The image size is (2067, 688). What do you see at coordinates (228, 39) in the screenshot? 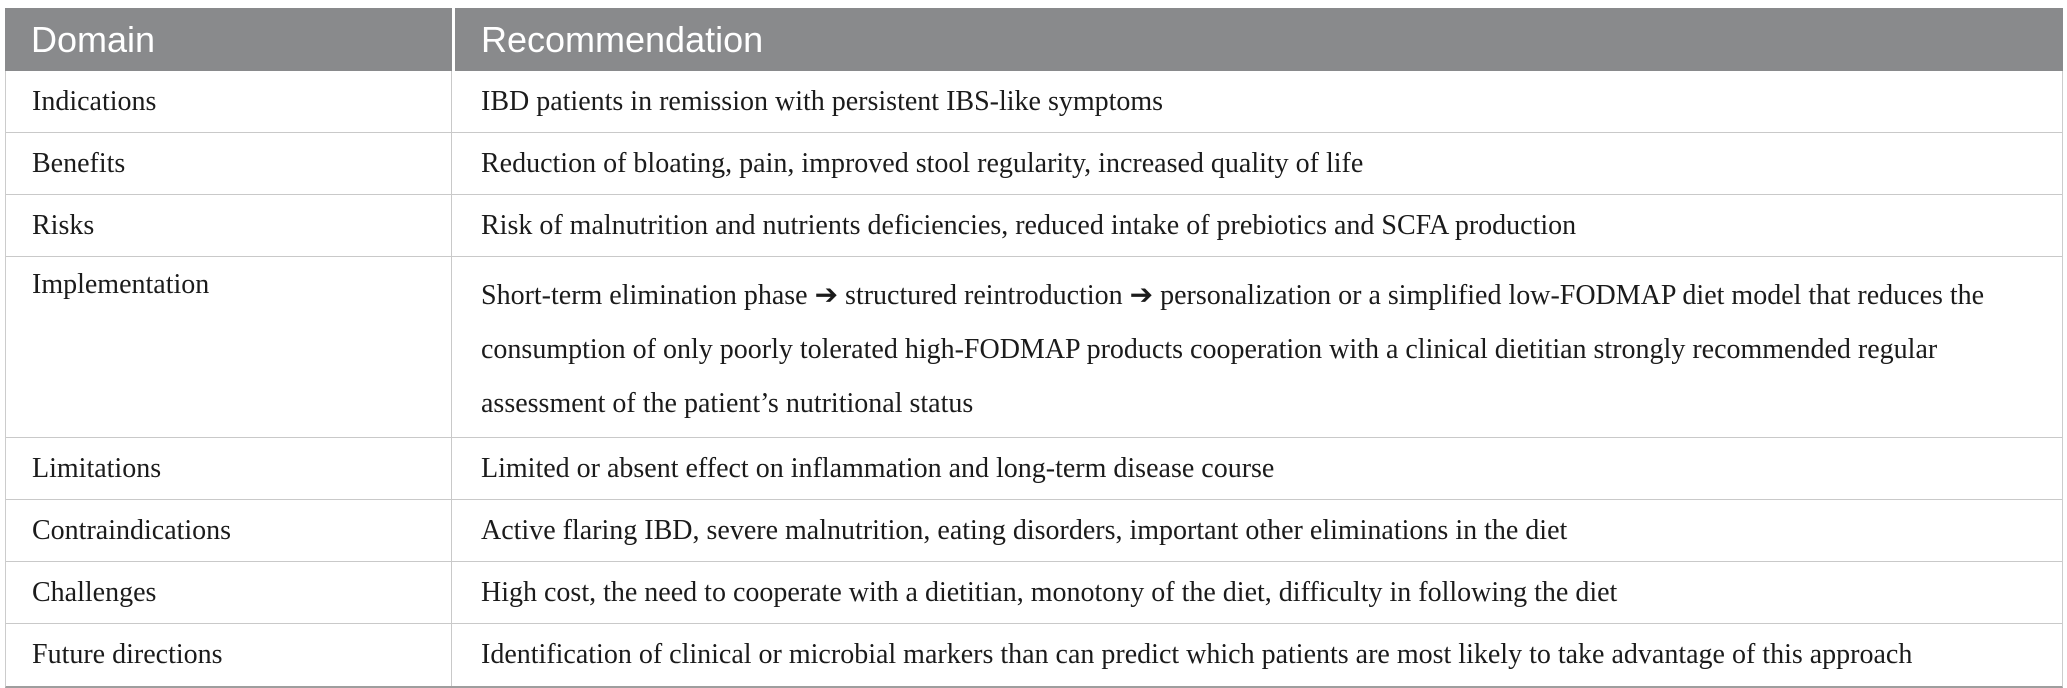
I see `header-cell-domain: Domain` at bounding box center [228, 39].